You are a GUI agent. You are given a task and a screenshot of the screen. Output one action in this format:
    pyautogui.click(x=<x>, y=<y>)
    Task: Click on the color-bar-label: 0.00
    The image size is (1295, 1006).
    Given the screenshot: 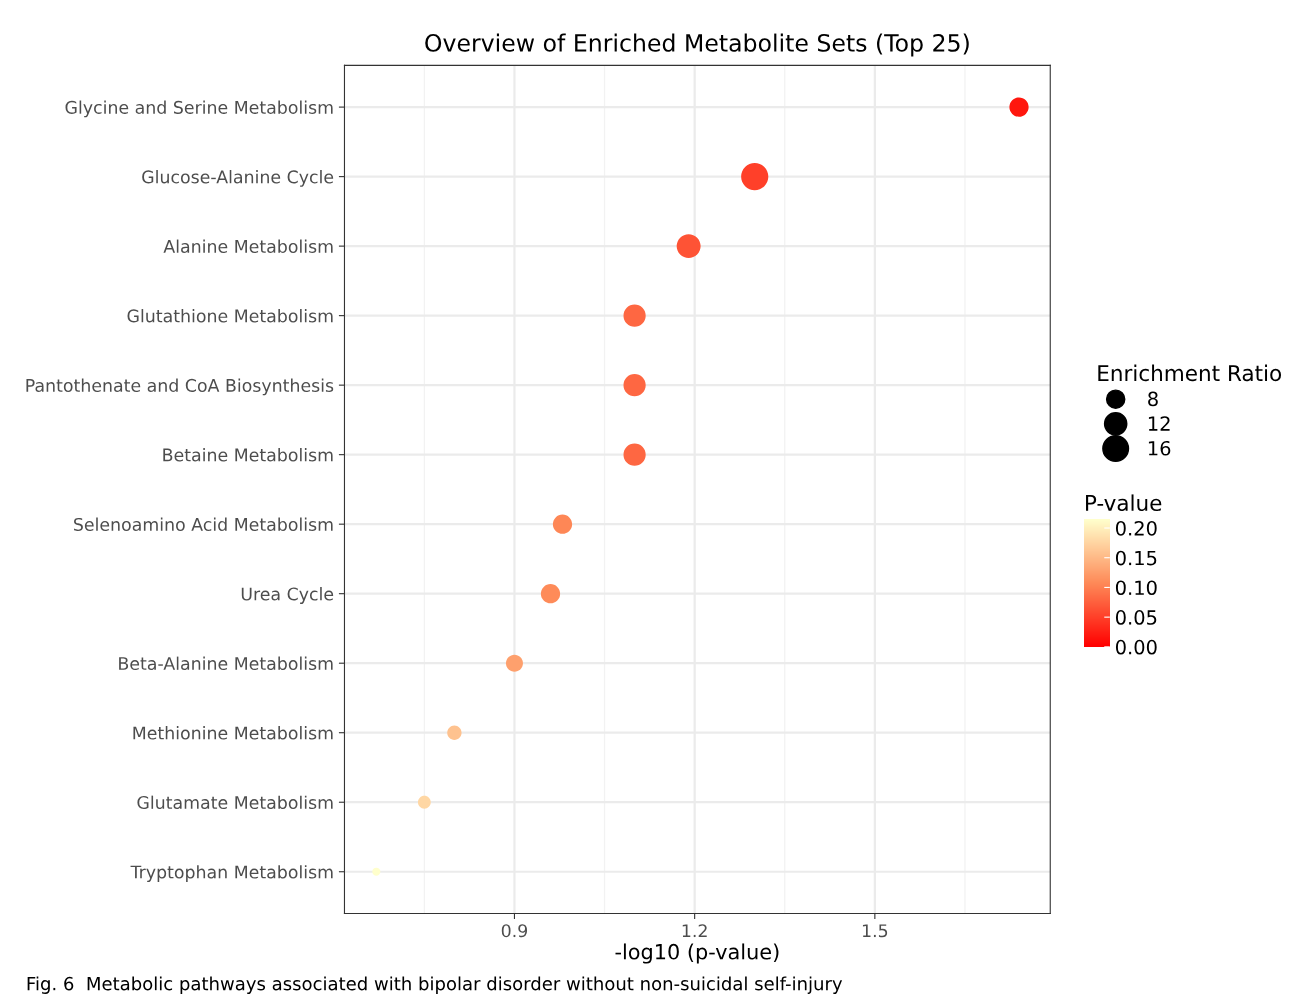 What is the action you would take?
    pyautogui.click(x=1136, y=647)
    